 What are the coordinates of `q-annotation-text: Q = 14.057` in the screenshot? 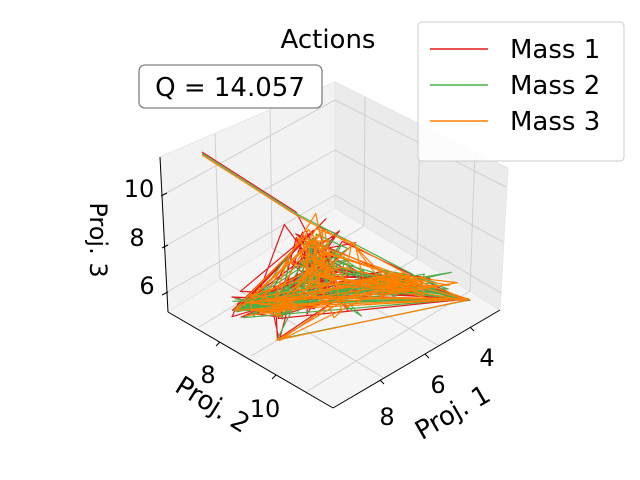 It's located at (230, 88).